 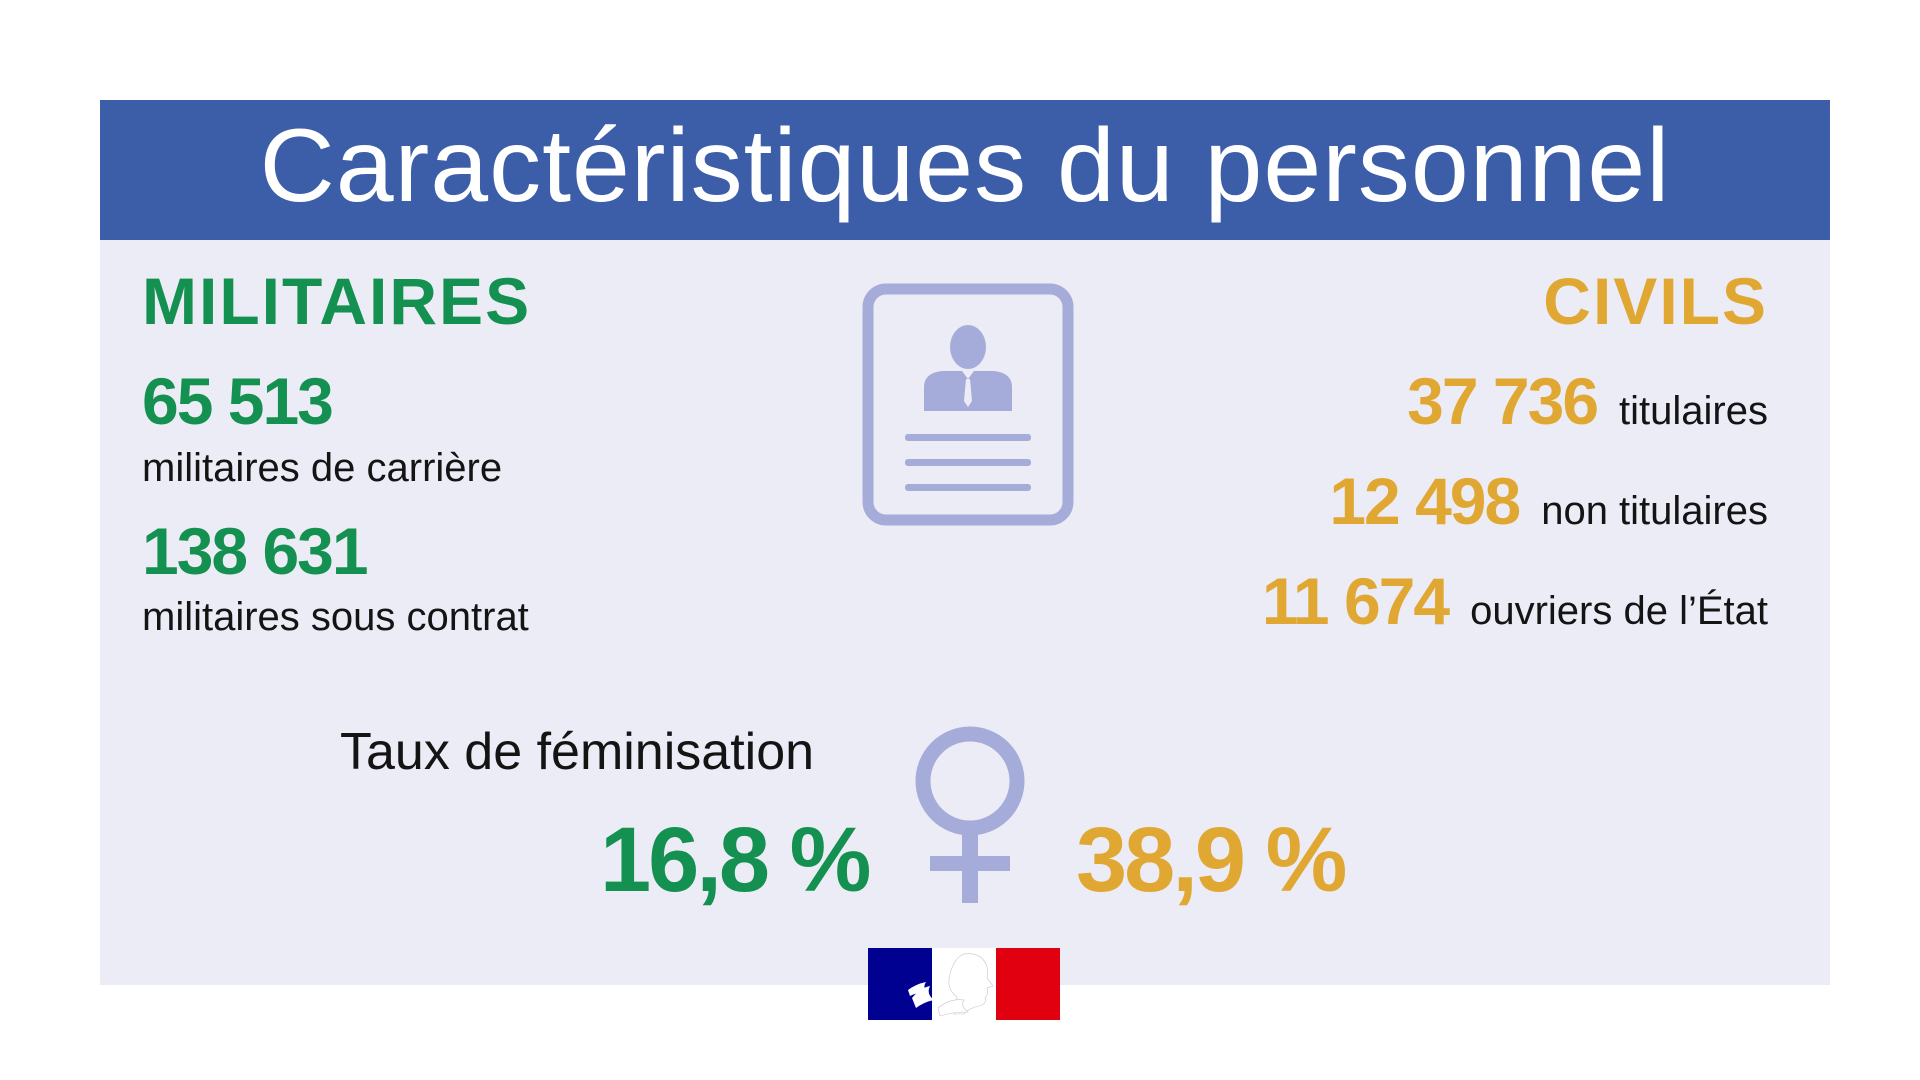 What do you see at coordinates (322, 468) in the screenshot?
I see `militaires-carriere-label: militaires de carrière` at bounding box center [322, 468].